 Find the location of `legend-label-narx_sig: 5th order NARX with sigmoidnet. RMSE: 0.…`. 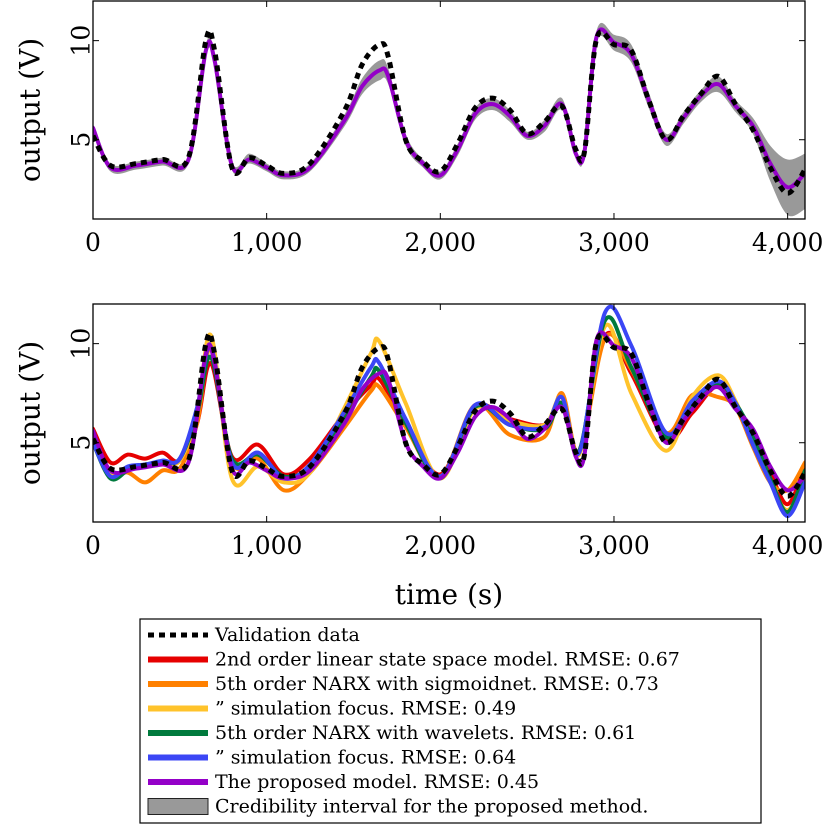

legend-label-narx_sig: 5th order NARX with sigmoidnet. RMSE: 0.… is located at coordinates (437, 684).